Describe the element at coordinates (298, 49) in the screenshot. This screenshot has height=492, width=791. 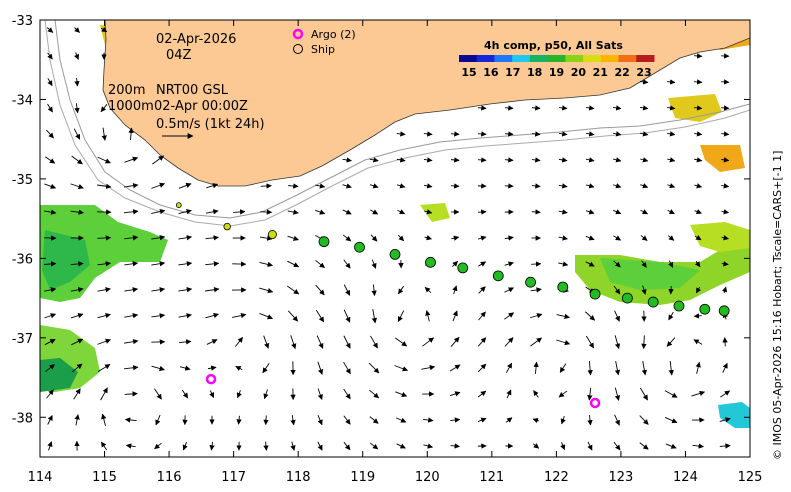
I see `black-circle-icon` at that location.